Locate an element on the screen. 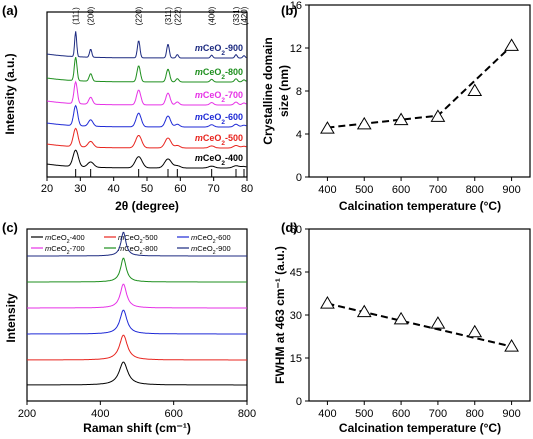  legend-entry: mCeO2-600 is located at coordinates (211, 239).